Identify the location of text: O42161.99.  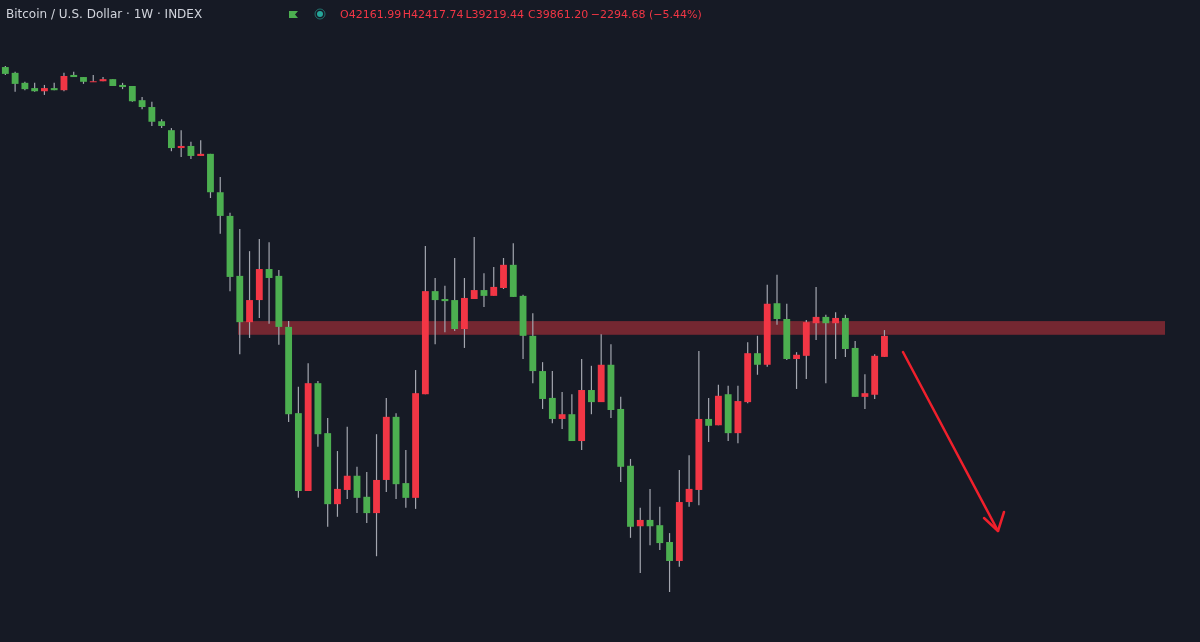
(371, 14).